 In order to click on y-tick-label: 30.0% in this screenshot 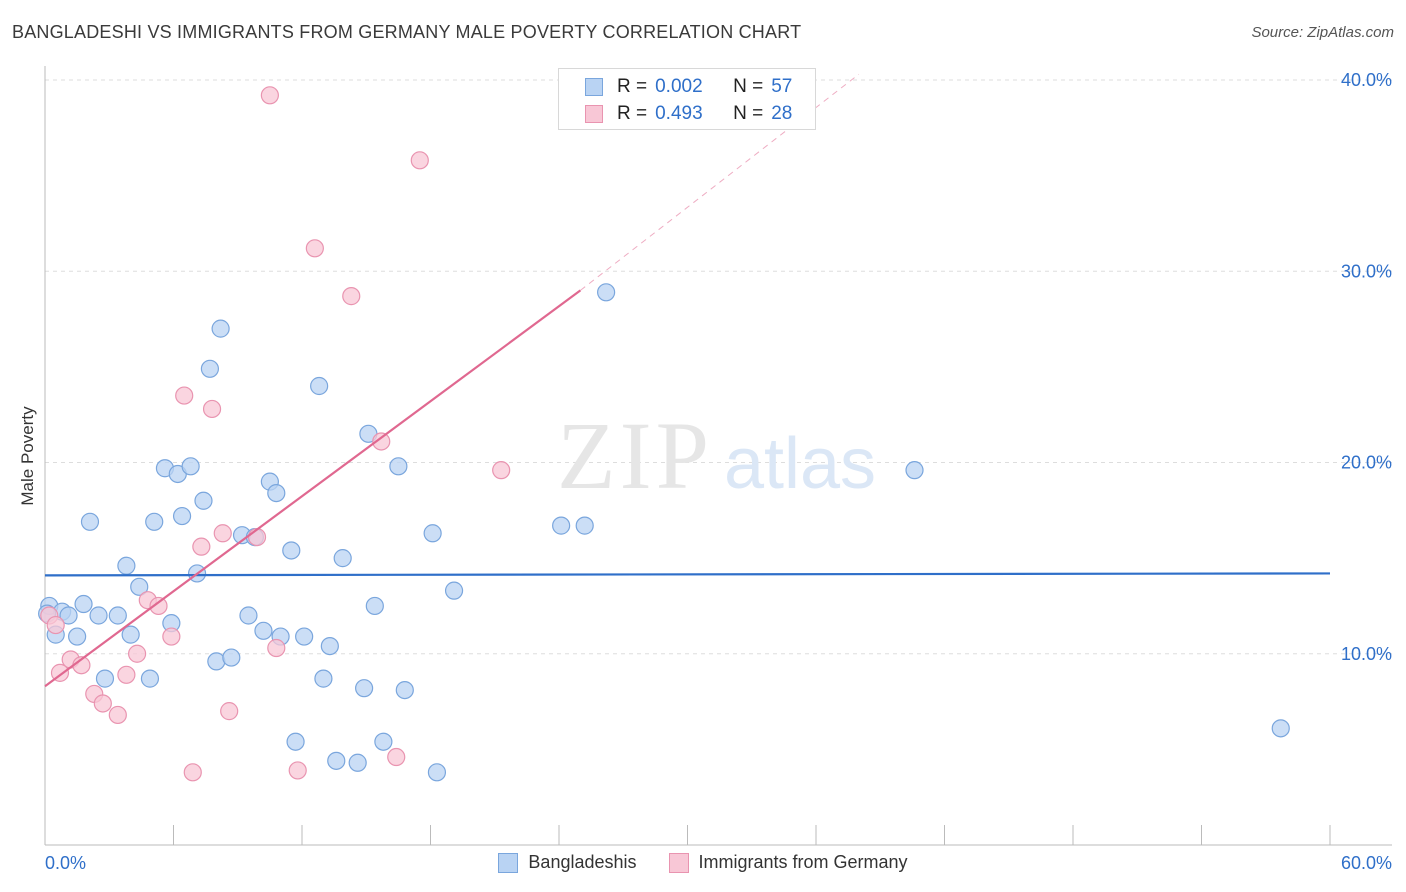, I will do `click(1366, 271)`.